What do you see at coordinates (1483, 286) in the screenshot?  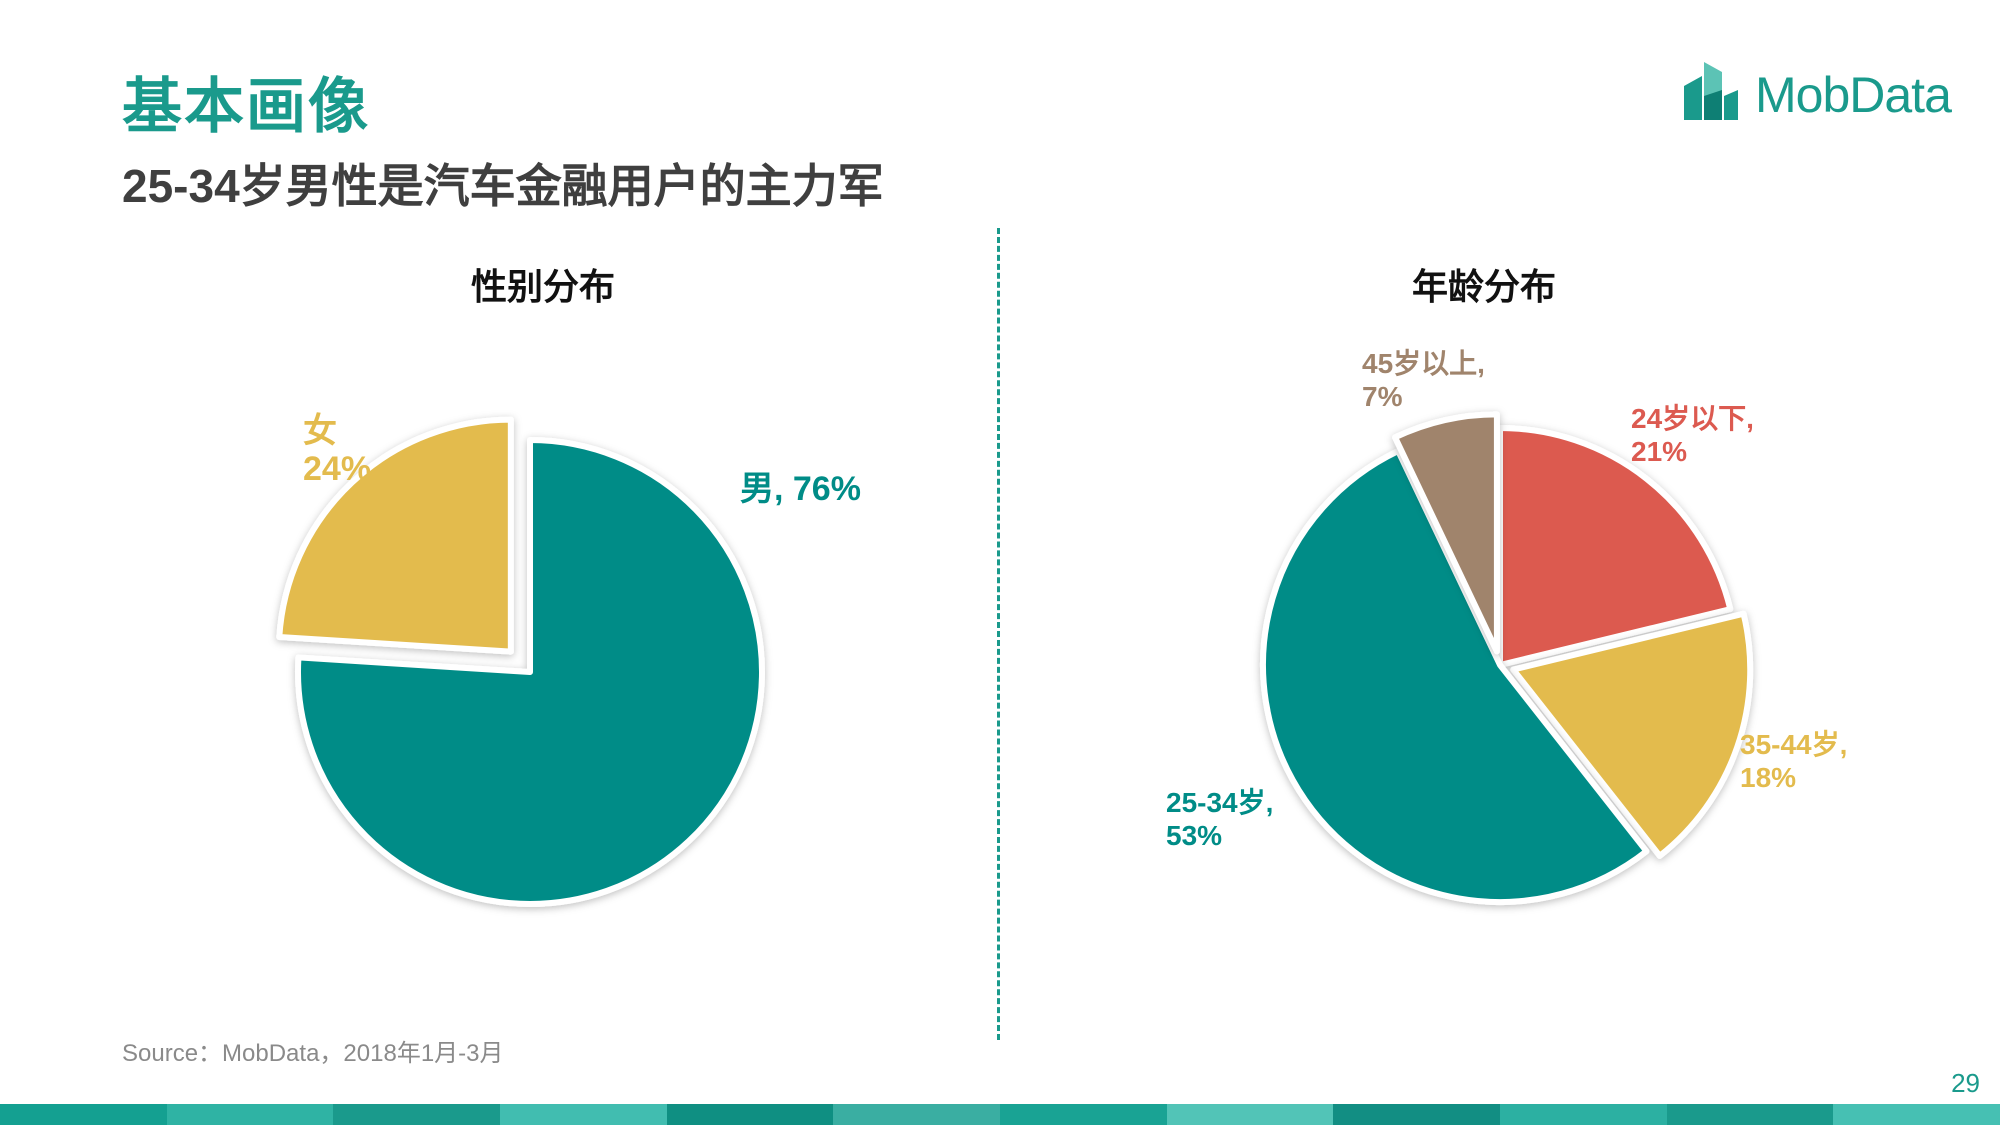 I see `age-chart-title: 年龄分布` at bounding box center [1483, 286].